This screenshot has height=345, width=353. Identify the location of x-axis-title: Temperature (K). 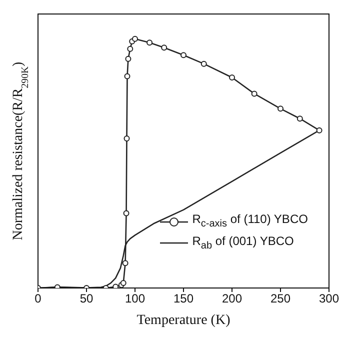
(183, 320).